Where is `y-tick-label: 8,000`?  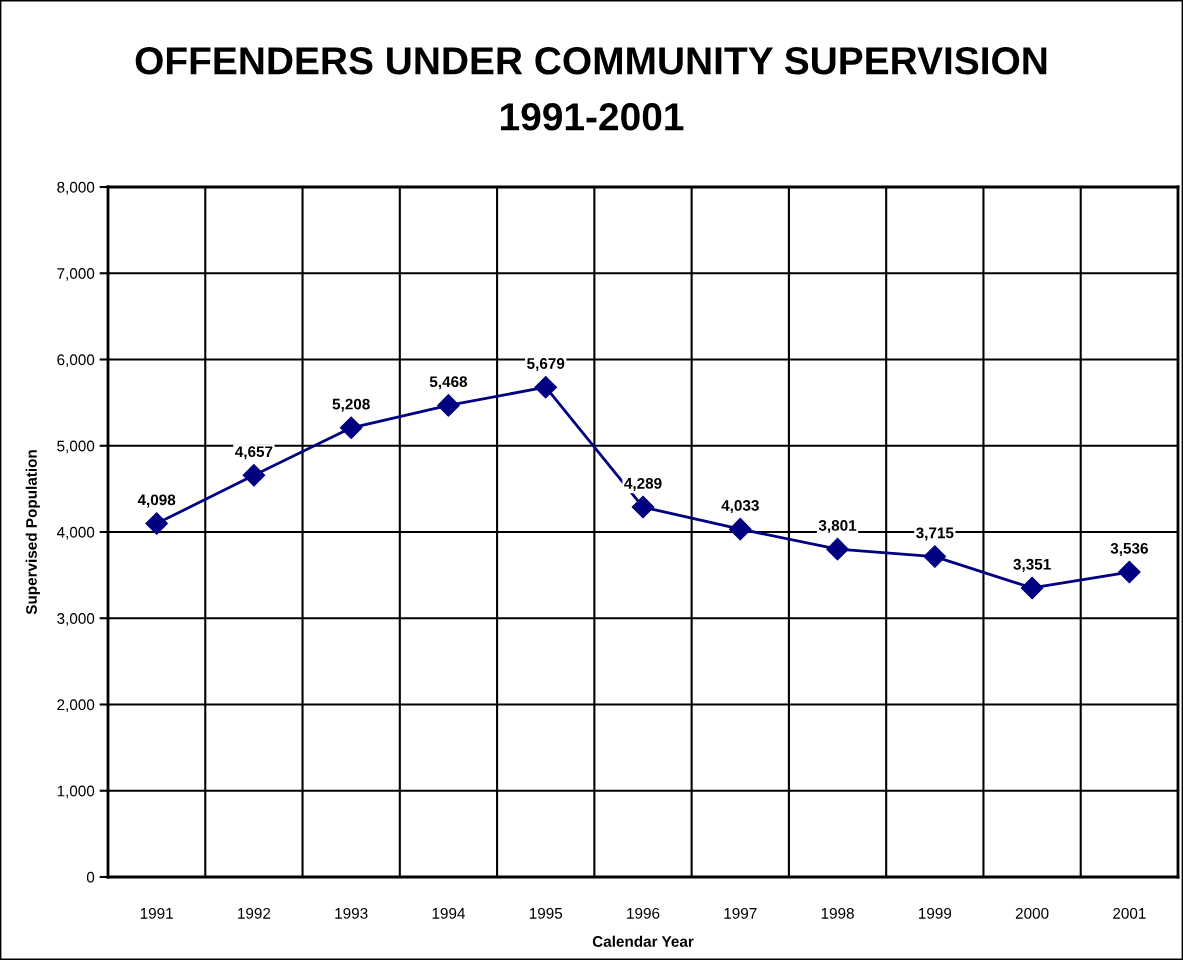
y-tick-label: 8,000 is located at coordinates (76, 188).